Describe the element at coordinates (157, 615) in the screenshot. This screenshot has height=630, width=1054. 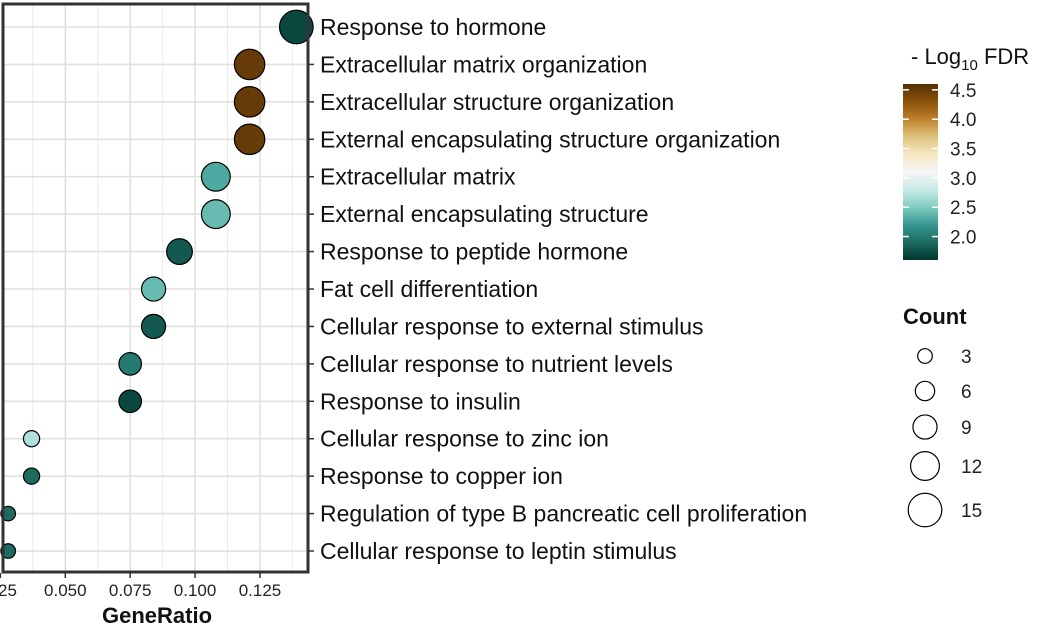
I see `x-axis-title: GeneRatio` at that location.